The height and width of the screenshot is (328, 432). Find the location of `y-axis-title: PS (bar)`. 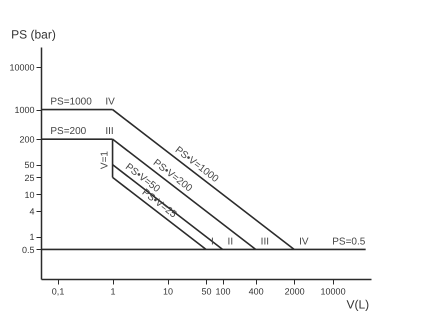

y-axis-title: PS (bar) is located at coordinates (33, 35).